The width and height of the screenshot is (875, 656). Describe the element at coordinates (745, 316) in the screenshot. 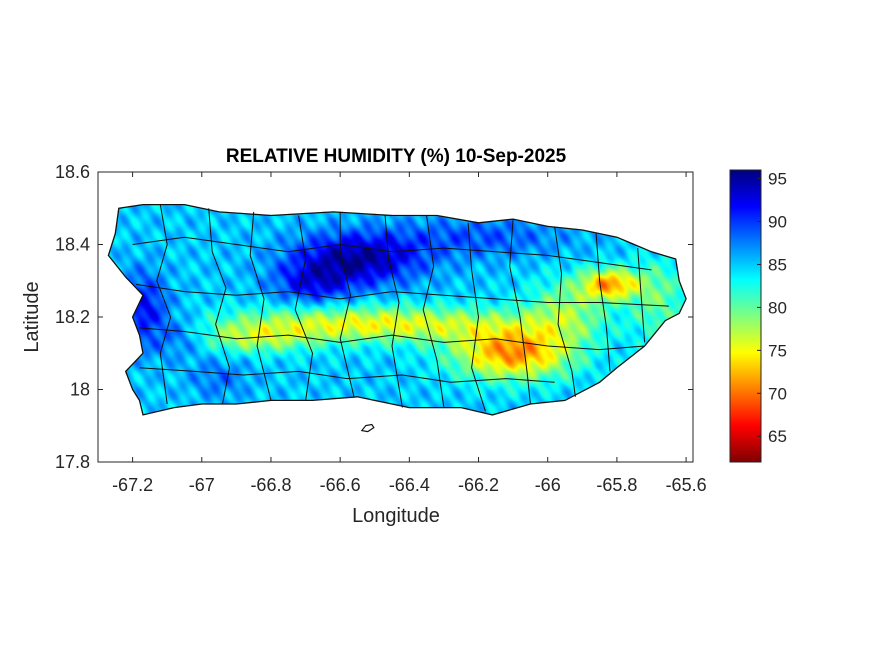

I see `colorbar-gradient` at that location.